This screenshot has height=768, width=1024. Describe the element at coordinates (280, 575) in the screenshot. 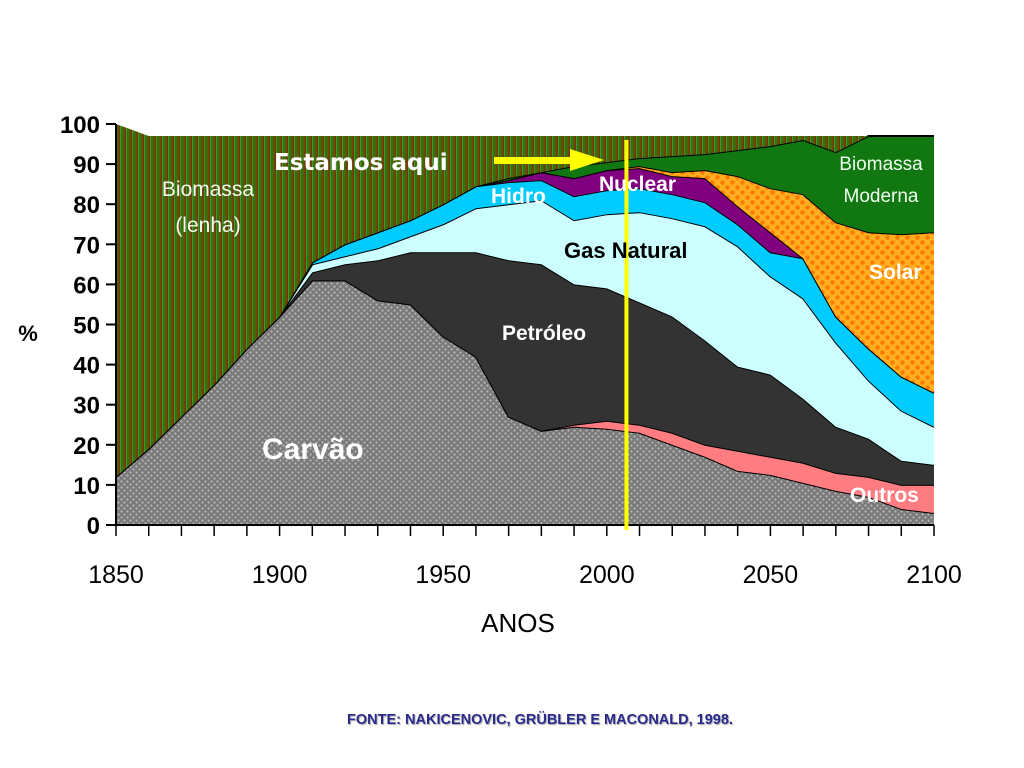

I see `x-tick-label: 1900` at that location.